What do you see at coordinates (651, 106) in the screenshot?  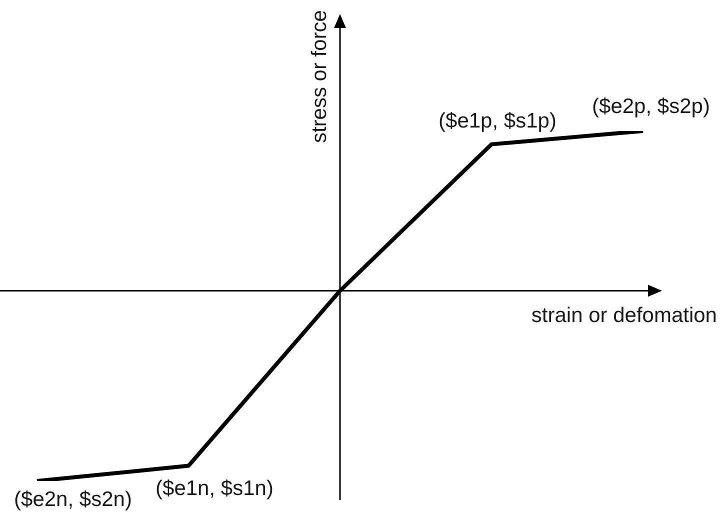 I see `text: ($e2p, $s2p)` at bounding box center [651, 106].